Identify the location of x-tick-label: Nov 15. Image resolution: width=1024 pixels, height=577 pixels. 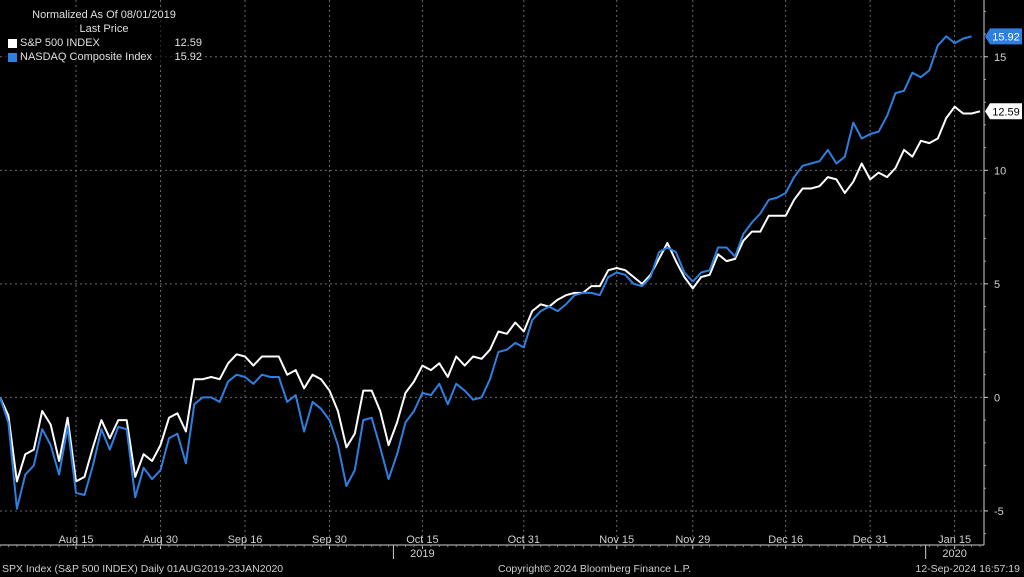
(616, 540).